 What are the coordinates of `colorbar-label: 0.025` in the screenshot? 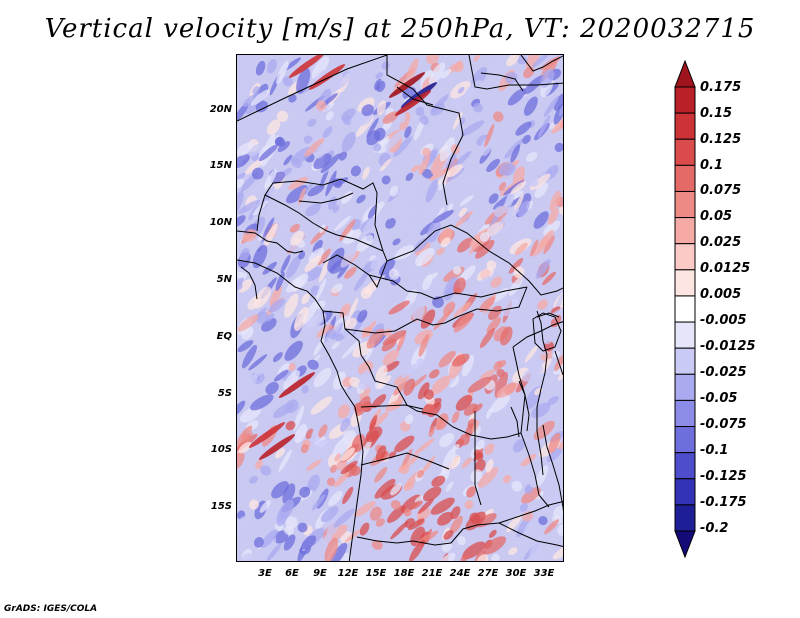 It's located at (721, 242).